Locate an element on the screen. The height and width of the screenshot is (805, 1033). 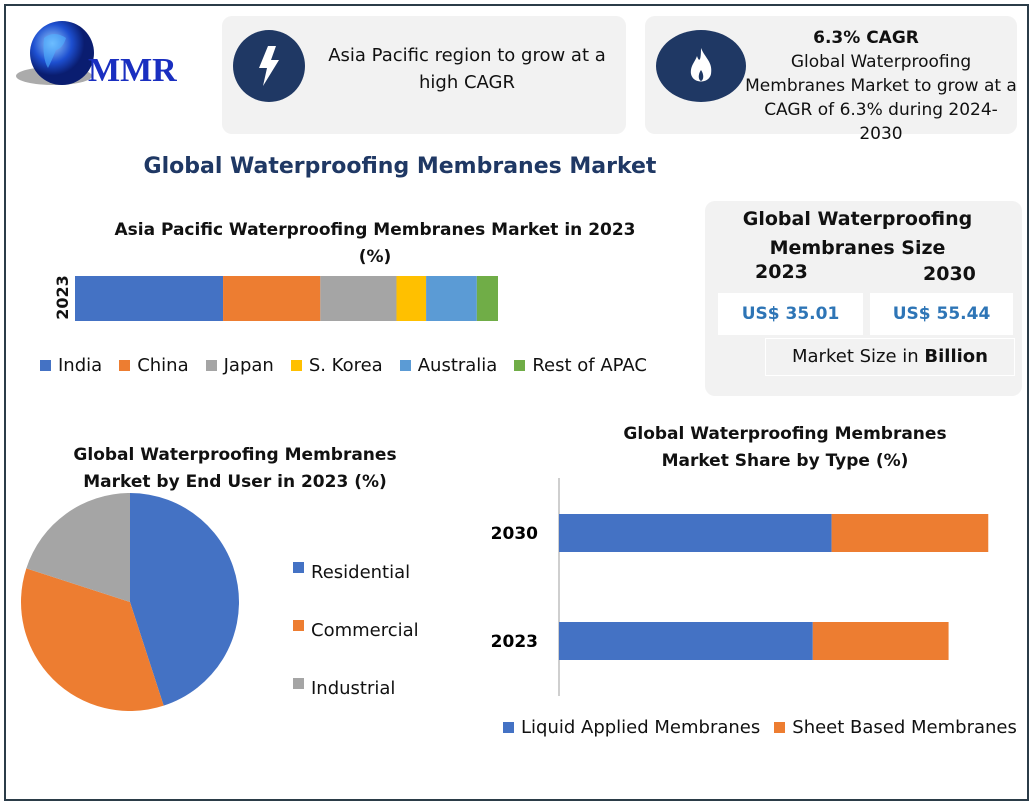
mmr-logo: MMR is located at coordinates (111, 55).